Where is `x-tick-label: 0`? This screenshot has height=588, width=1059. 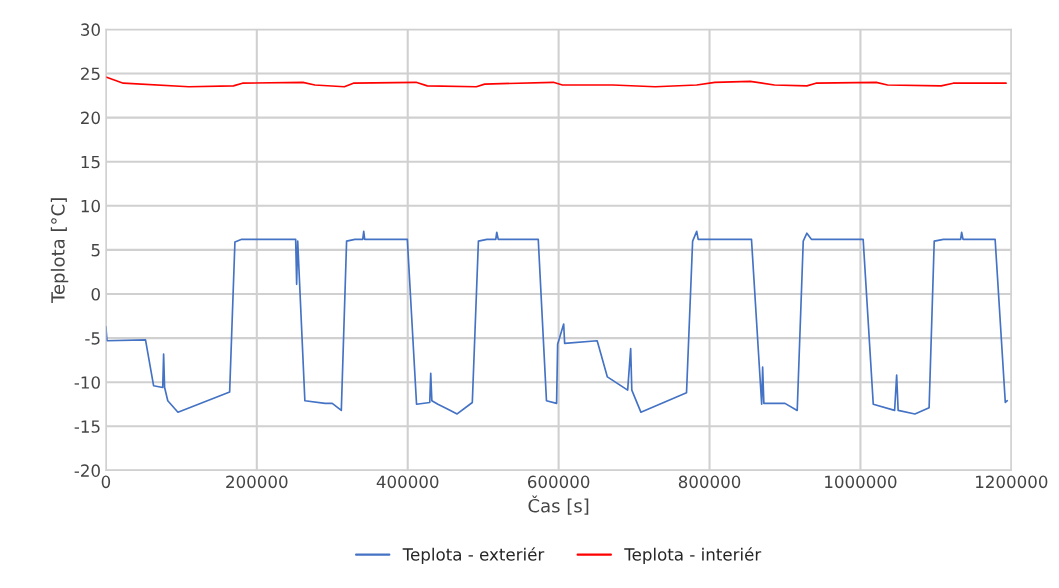 x-tick-label: 0 is located at coordinates (106, 482).